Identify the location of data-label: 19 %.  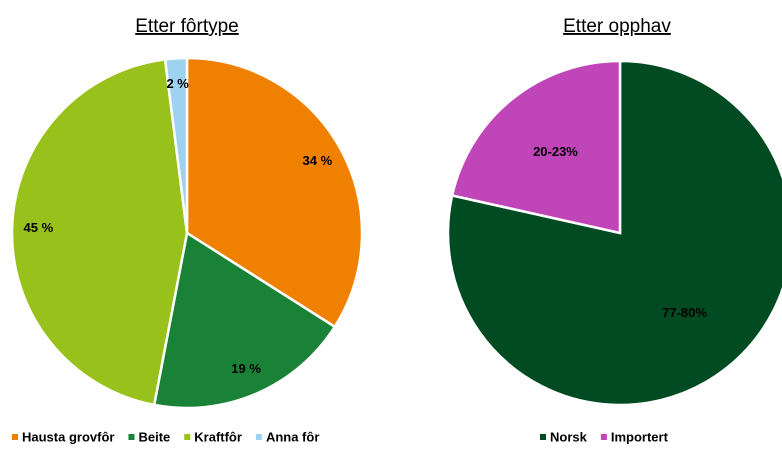
(246, 368).